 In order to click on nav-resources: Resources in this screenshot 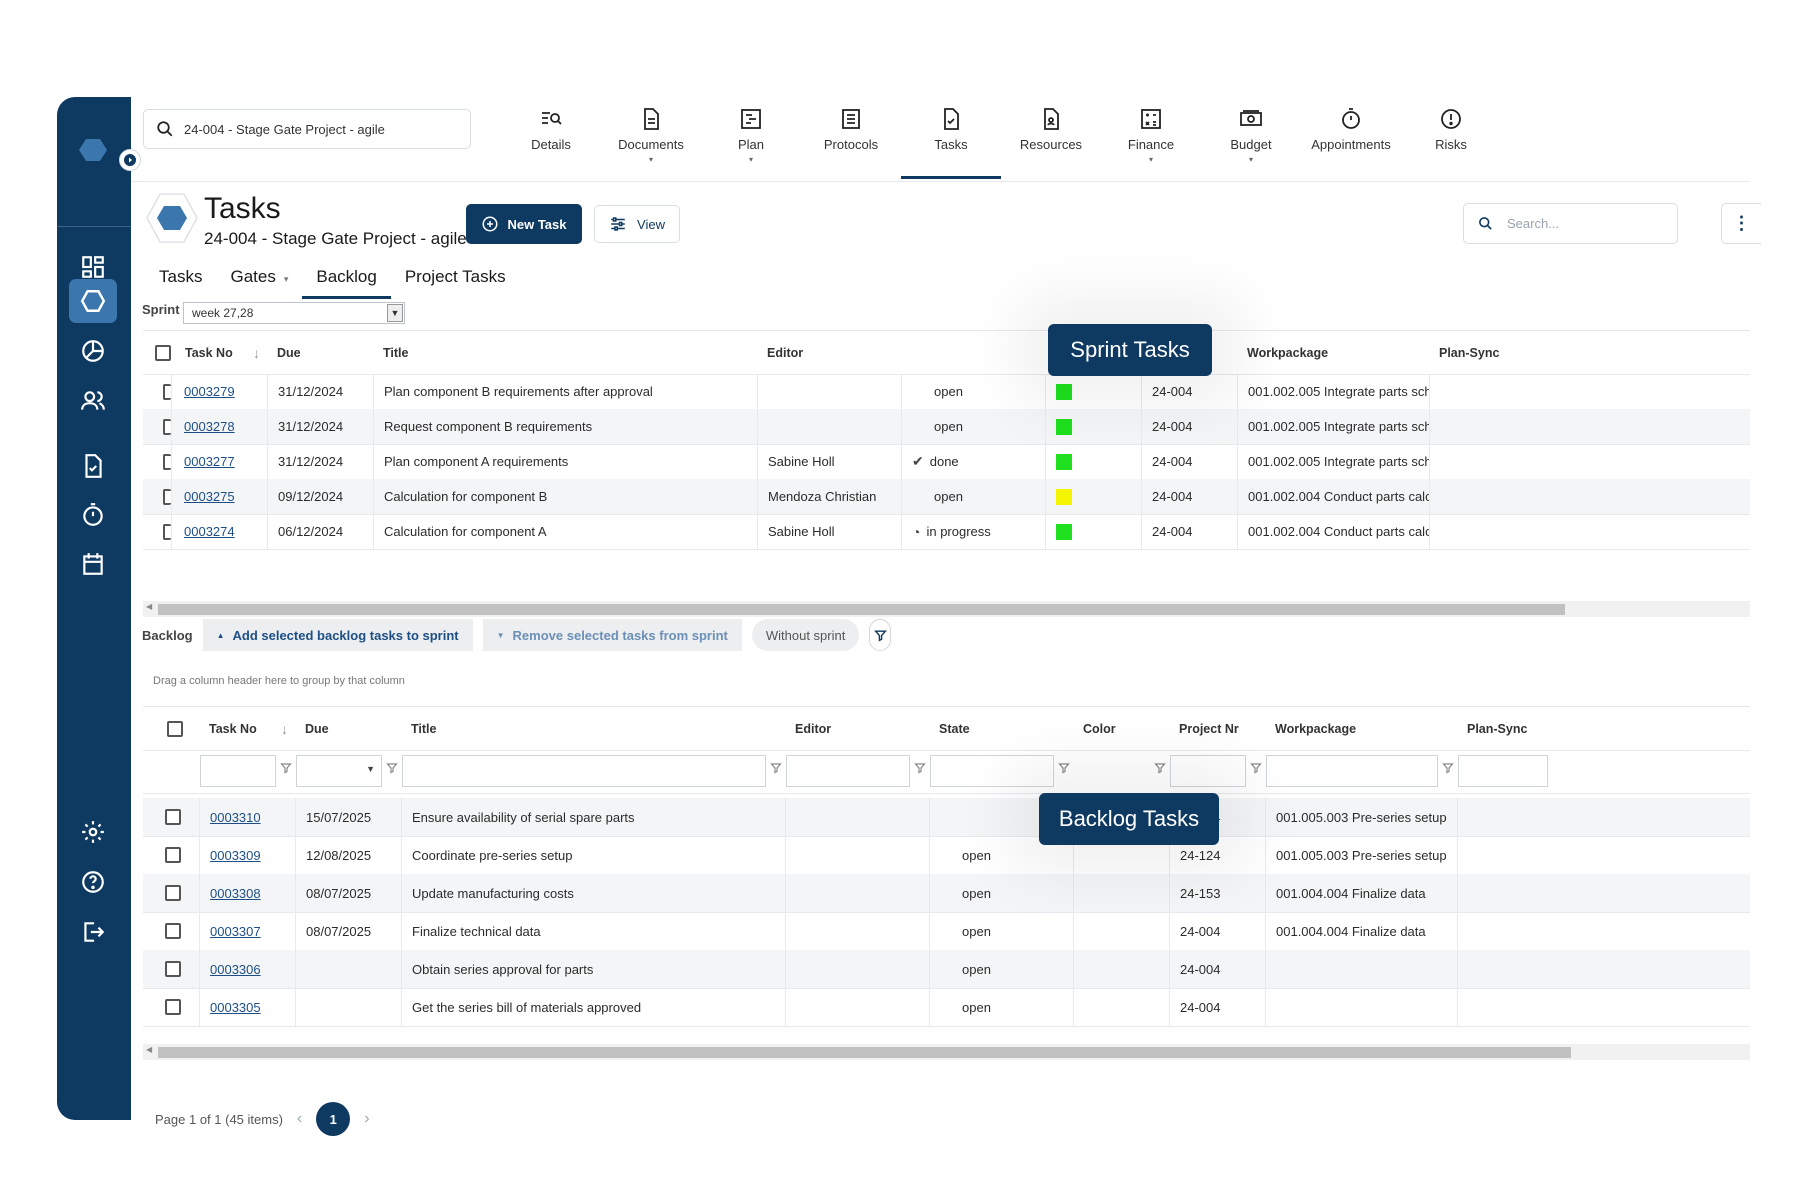, I will do `click(1051, 138)`.